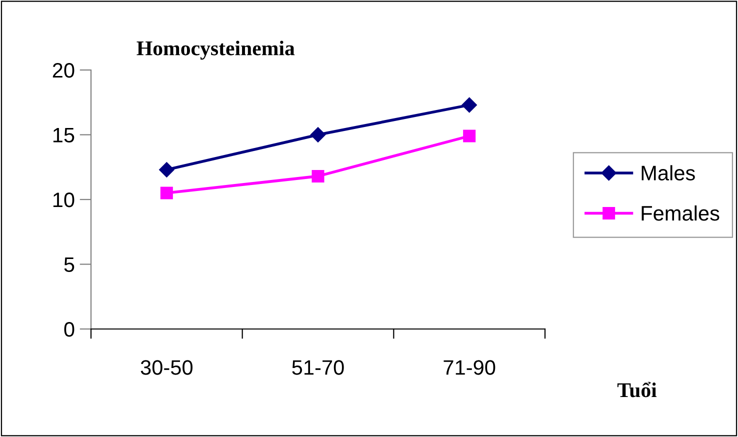 The height and width of the screenshot is (437, 738). What do you see at coordinates (69, 329) in the screenshot?
I see `y-tick-label: 0` at bounding box center [69, 329].